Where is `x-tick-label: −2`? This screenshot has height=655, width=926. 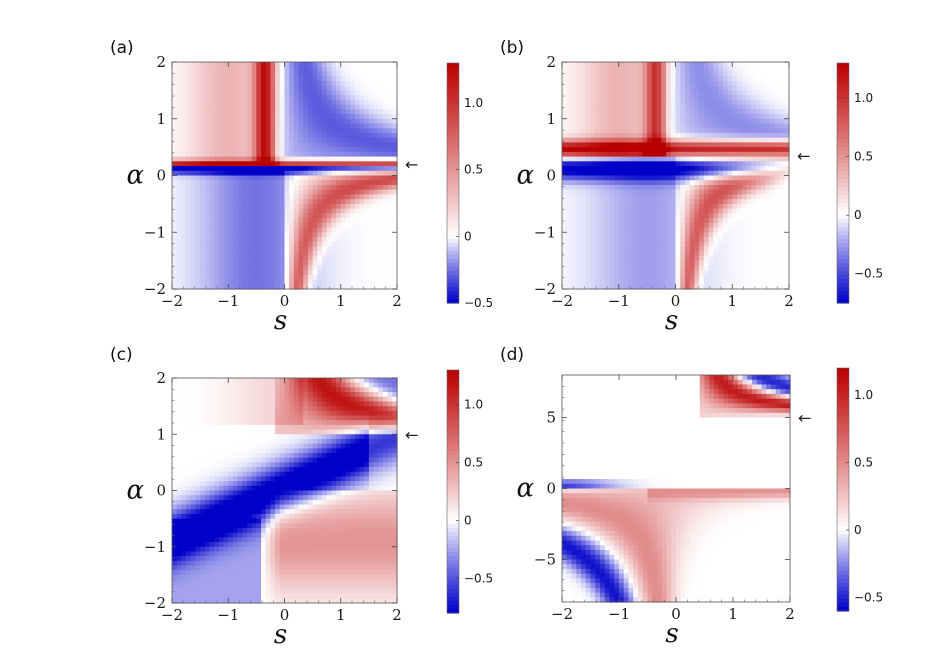
x-tick-label: −2 is located at coordinates (562, 301).